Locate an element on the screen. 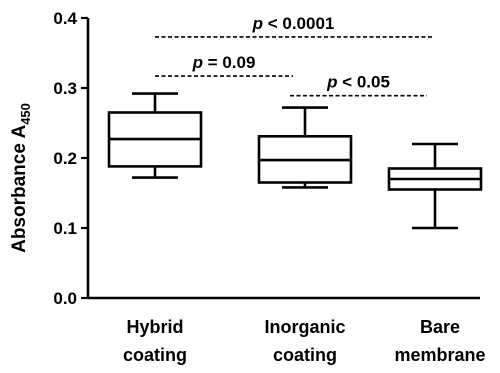 Image resolution: width=500 pixels, height=373 pixels. y-tick-label: 0.0 is located at coordinates (65, 298).